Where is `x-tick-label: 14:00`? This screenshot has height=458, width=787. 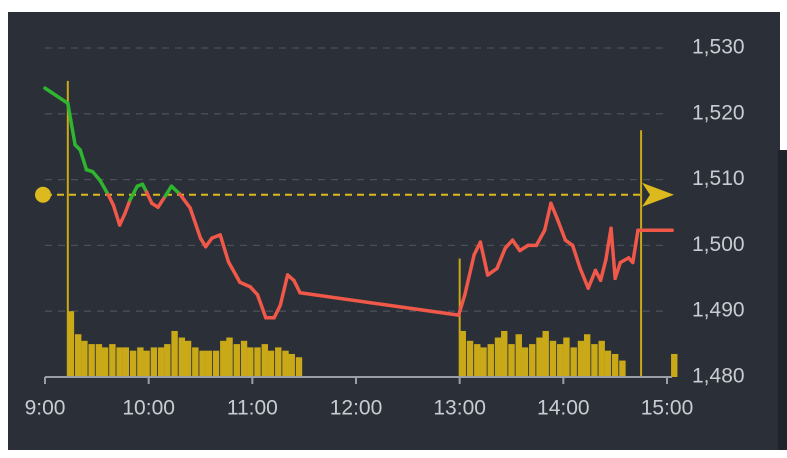 x-tick-label: 14:00 is located at coordinates (563, 408).